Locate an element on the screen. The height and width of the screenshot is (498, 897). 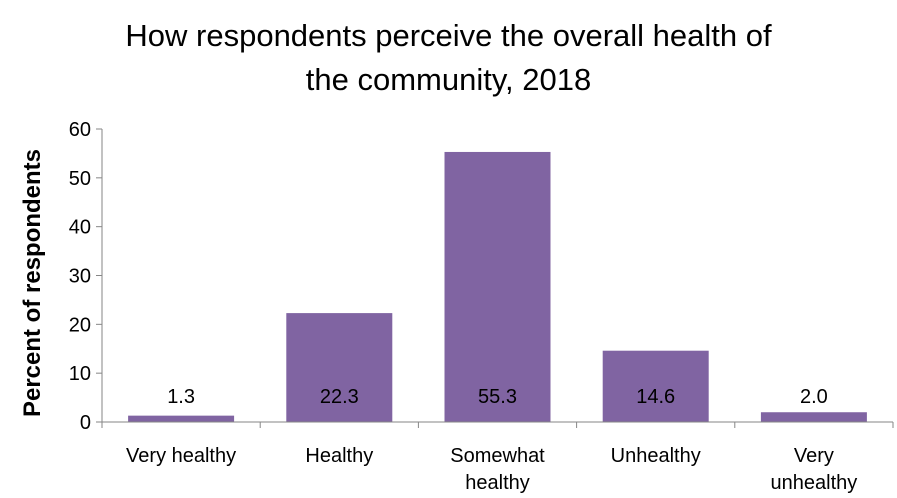
y-tick-label: 40 is located at coordinates (80, 228).